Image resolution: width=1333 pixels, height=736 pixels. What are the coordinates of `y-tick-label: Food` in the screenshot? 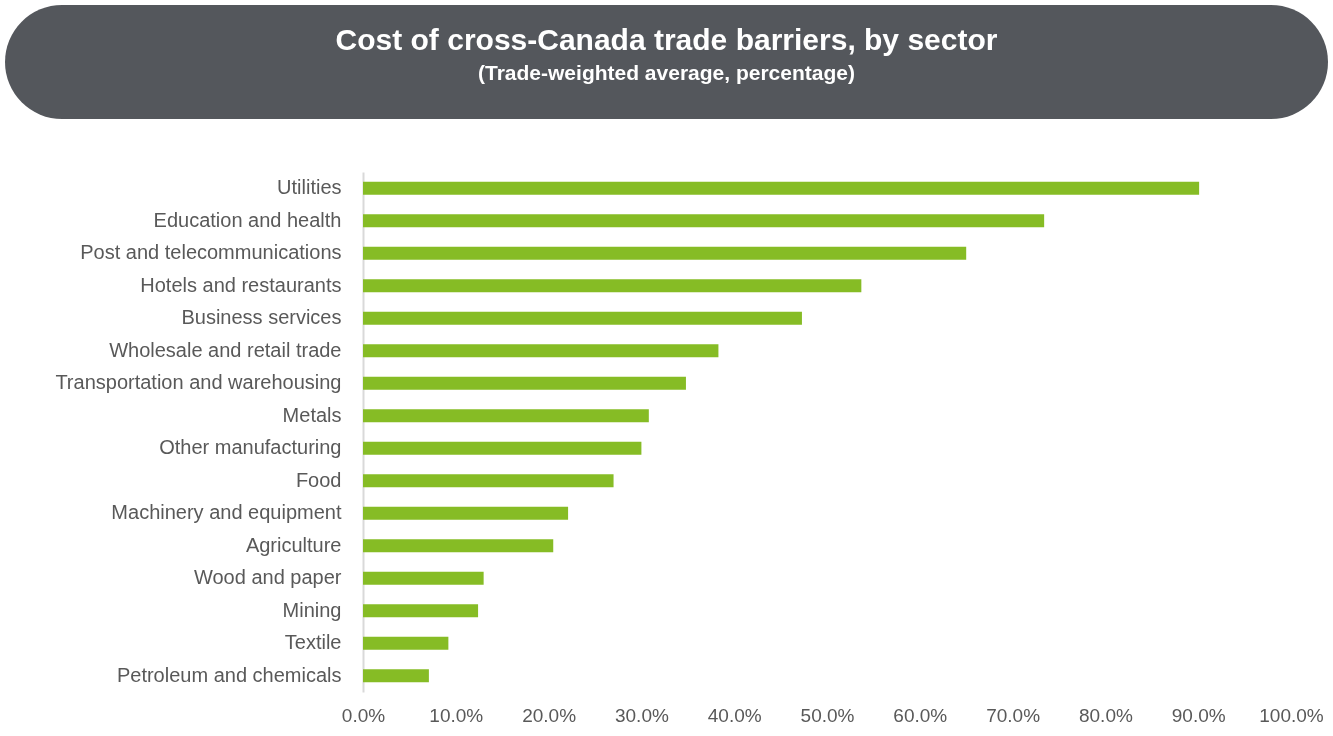 It's located at (318, 479).